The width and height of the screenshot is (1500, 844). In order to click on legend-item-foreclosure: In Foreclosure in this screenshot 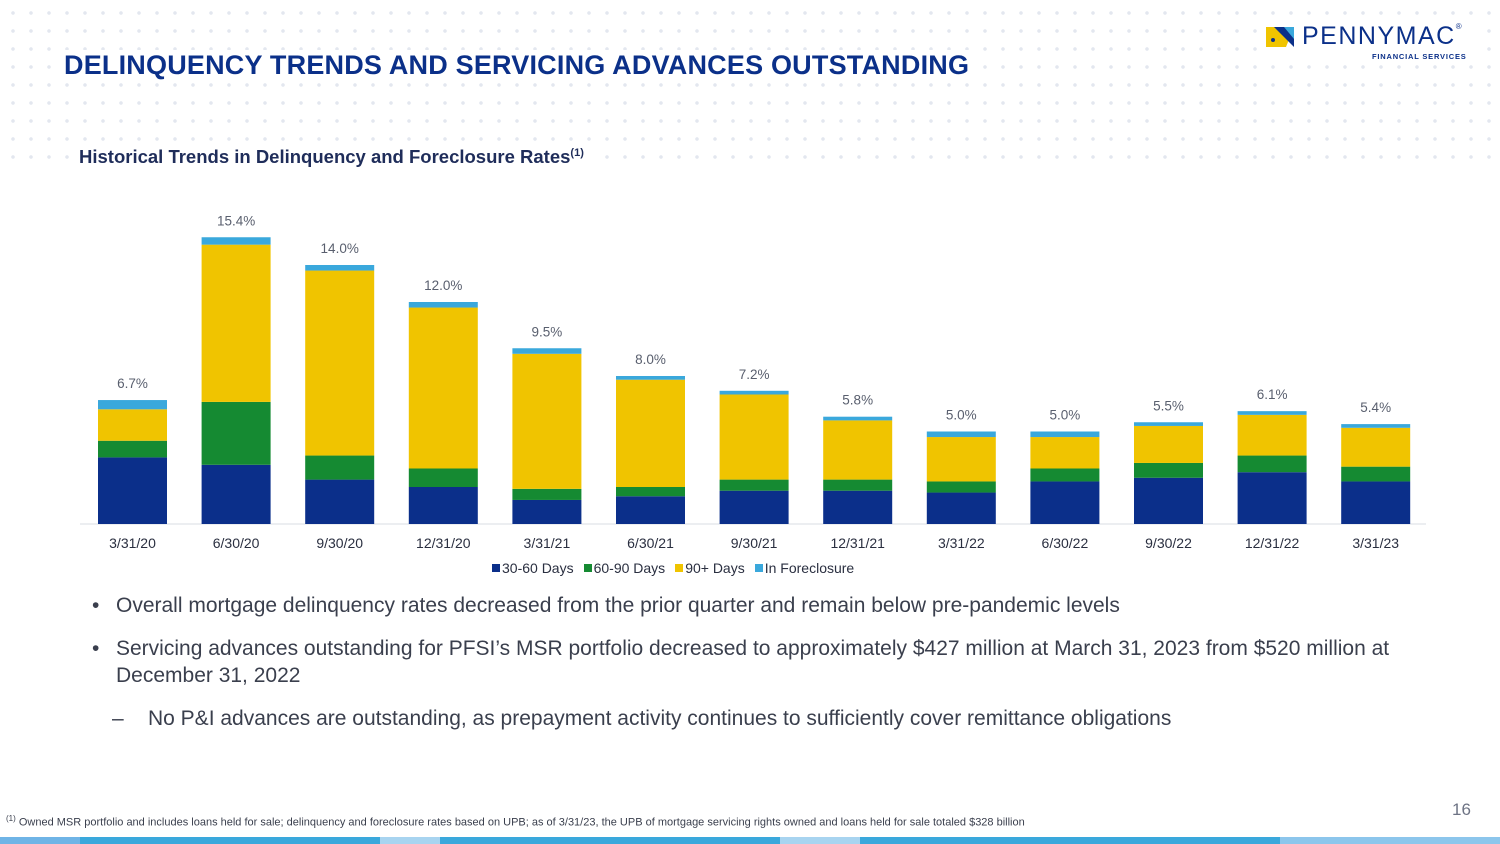, I will do `click(804, 568)`.